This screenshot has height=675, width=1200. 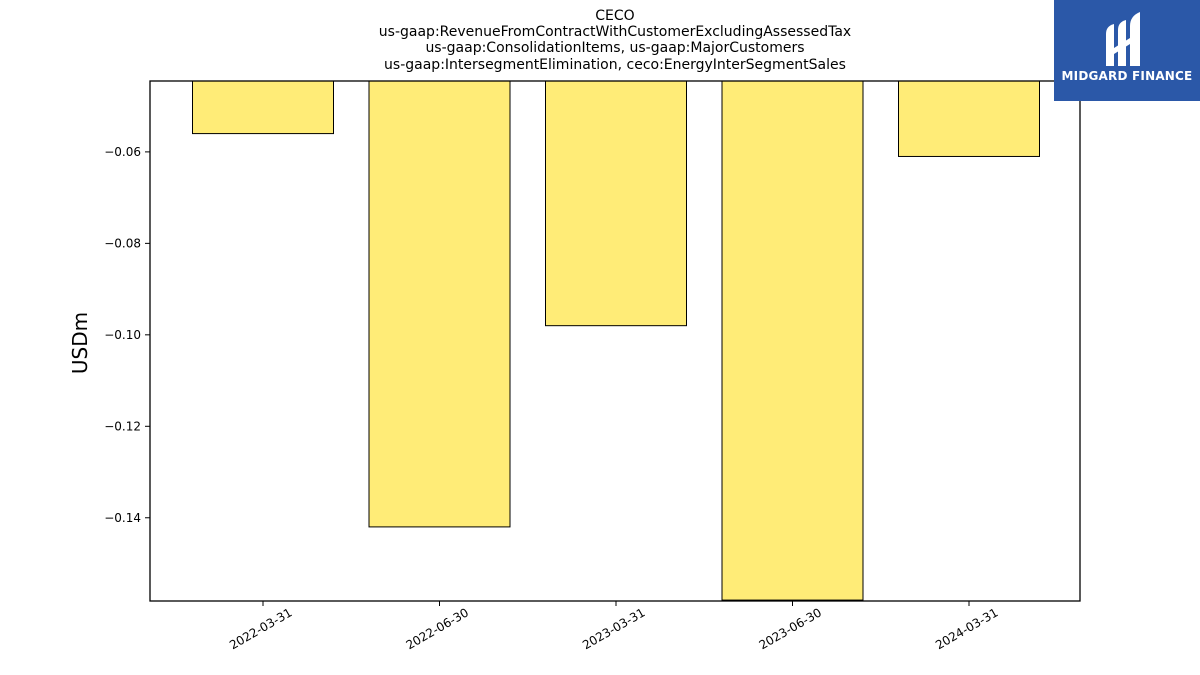 What do you see at coordinates (790, 628) in the screenshot?
I see `x-tick-label: 2023-06-30` at bounding box center [790, 628].